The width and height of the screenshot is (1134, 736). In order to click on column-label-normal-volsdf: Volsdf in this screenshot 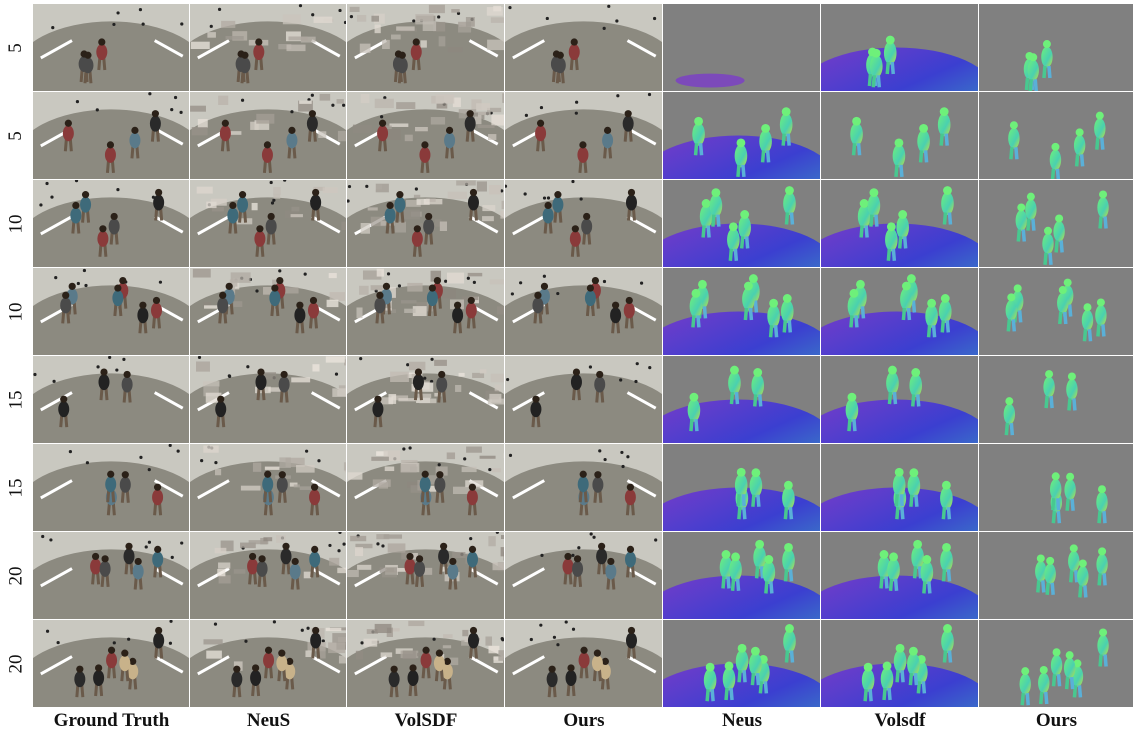, I will do `click(900, 720)`.